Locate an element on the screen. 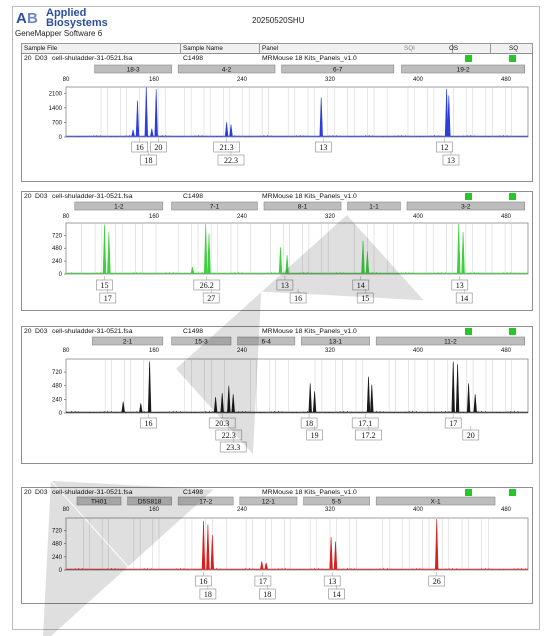 The height and width of the screenshot is (636, 552). sample-panel: MRMouse 18 Kits_Panels_v1.0 is located at coordinates (309, 331).